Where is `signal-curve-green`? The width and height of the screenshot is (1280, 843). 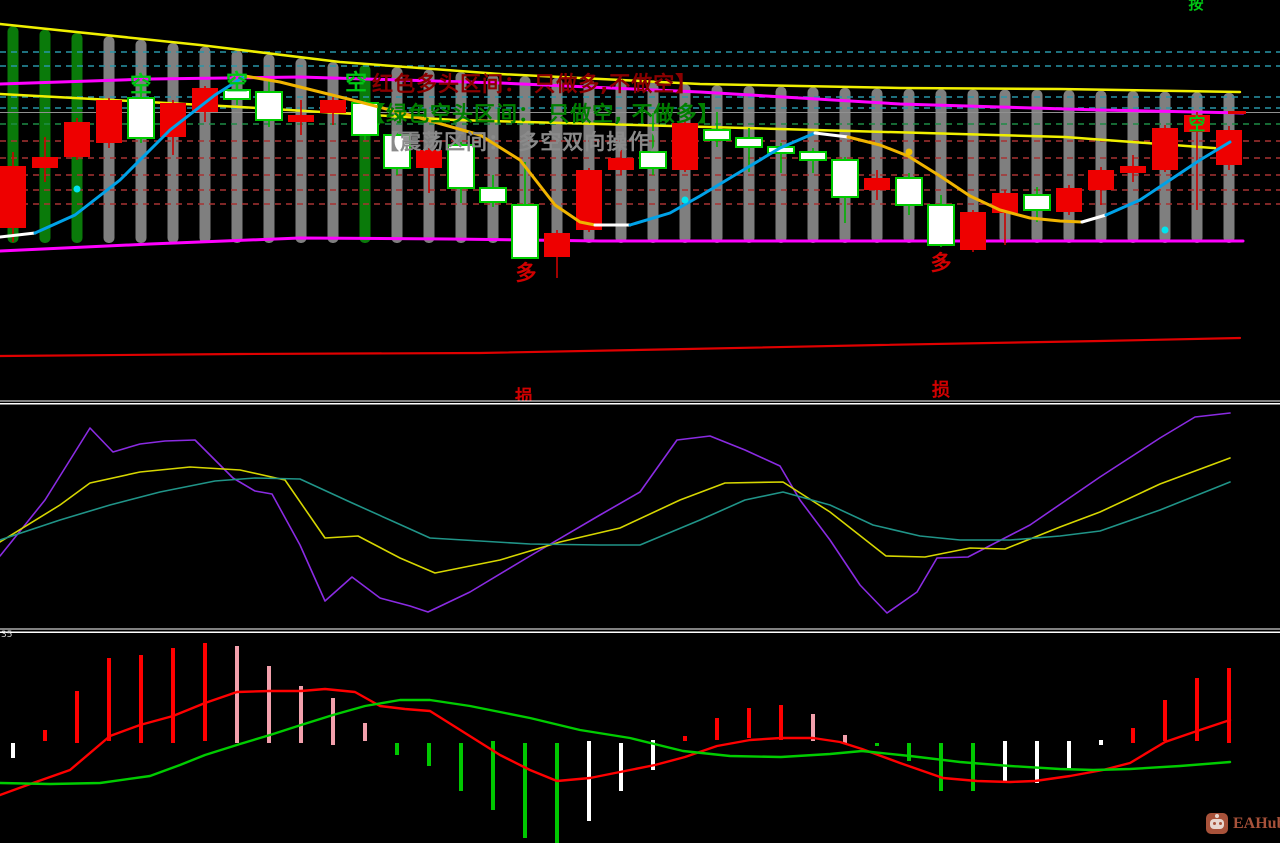 signal-curve-green is located at coordinates (616, 742).